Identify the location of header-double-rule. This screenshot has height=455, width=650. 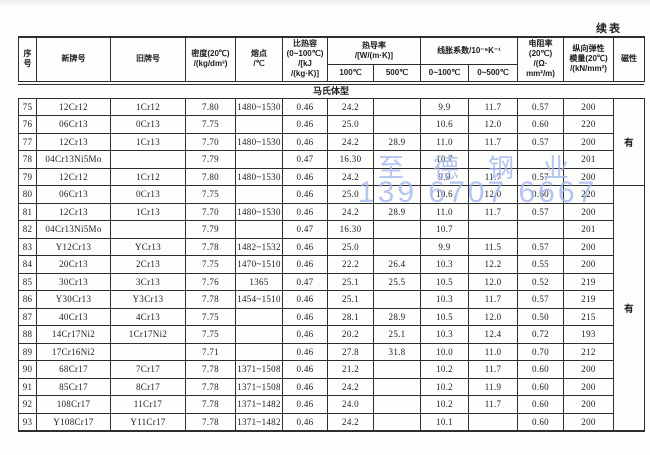
(331, 84).